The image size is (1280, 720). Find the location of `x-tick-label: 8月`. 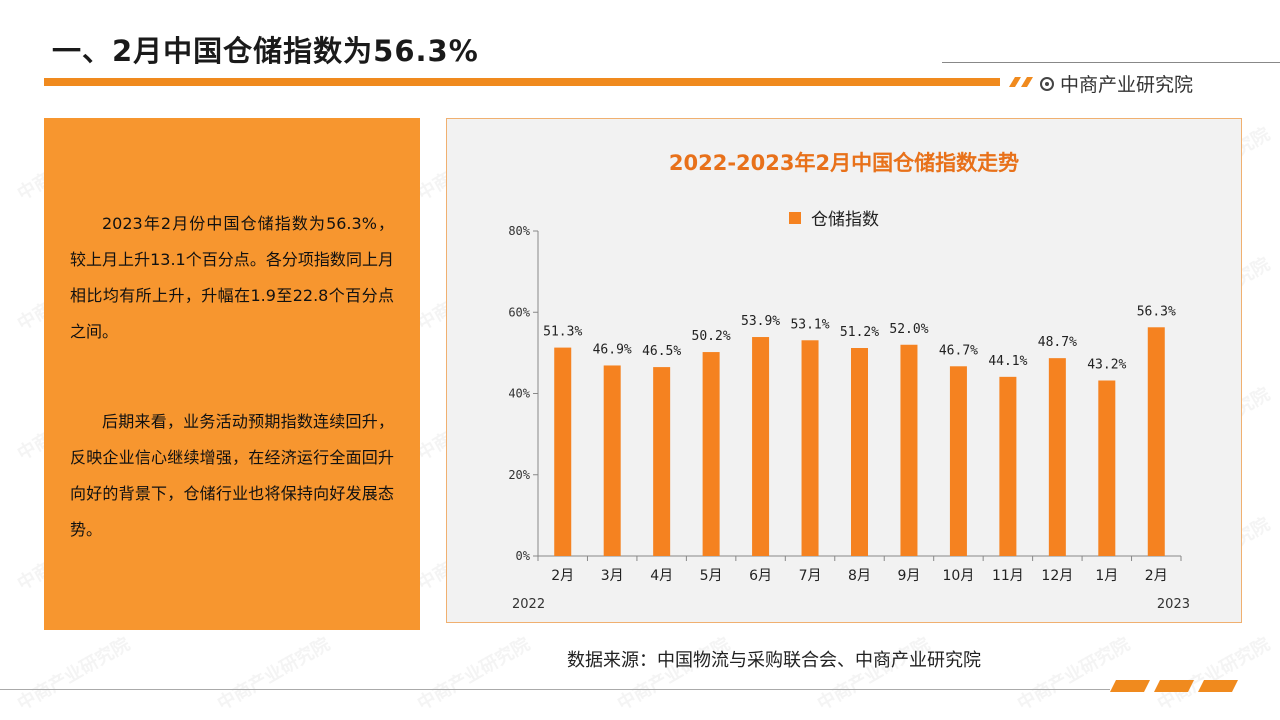

x-tick-label: 8月 is located at coordinates (859, 576).